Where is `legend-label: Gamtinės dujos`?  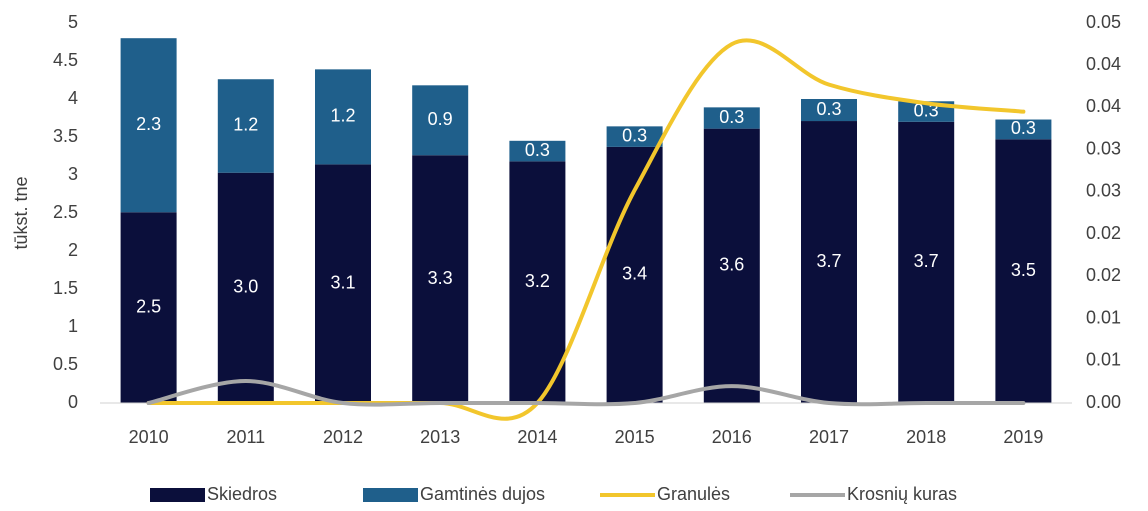 legend-label: Gamtinės dujos is located at coordinates (482, 494).